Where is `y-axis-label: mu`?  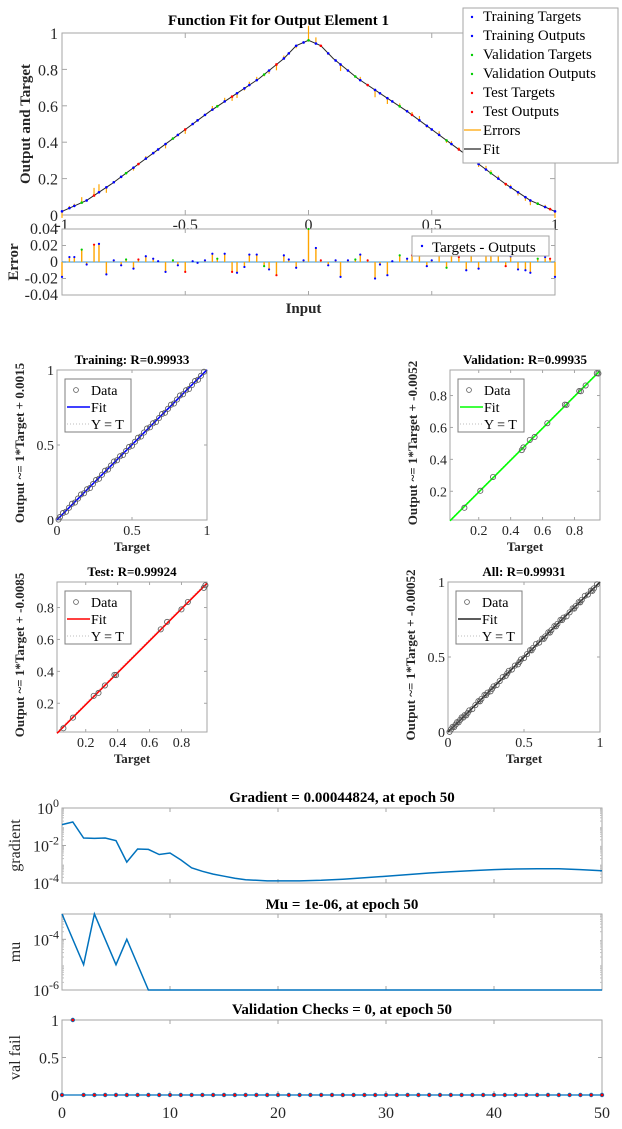 y-axis-label: mu is located at coordinates (15, 952).